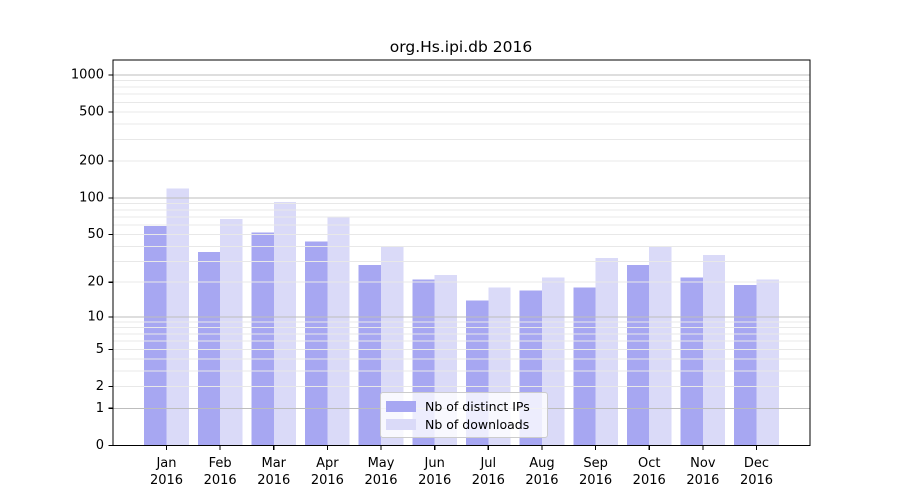  I want to click on x-tick-label-month: May, so click(381, 463).